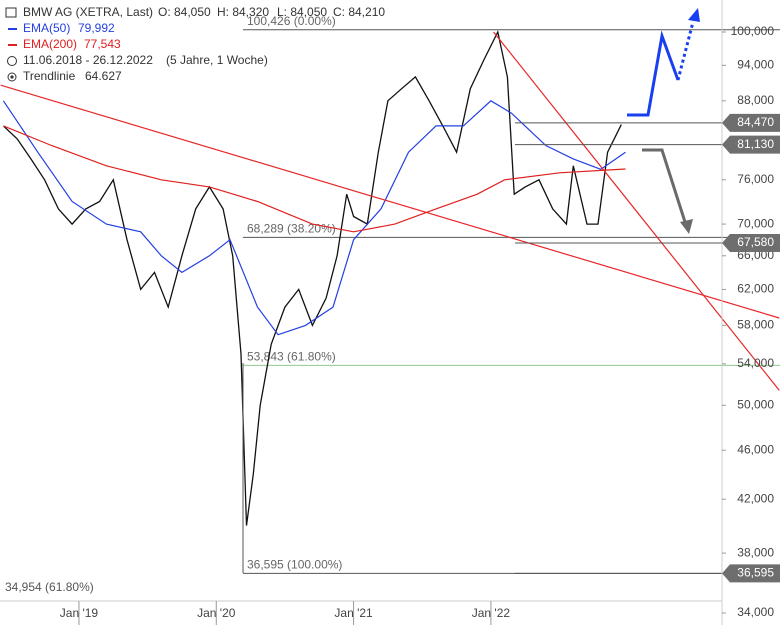  I want to click on legend-ema50-value: 79,992, so click(96, 28).